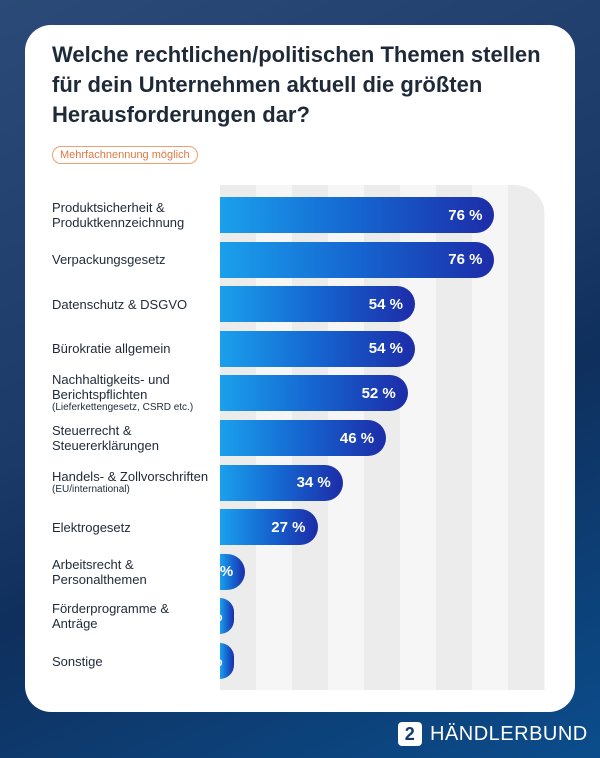  I want to click on bar: 34 %, so click(281, 482).